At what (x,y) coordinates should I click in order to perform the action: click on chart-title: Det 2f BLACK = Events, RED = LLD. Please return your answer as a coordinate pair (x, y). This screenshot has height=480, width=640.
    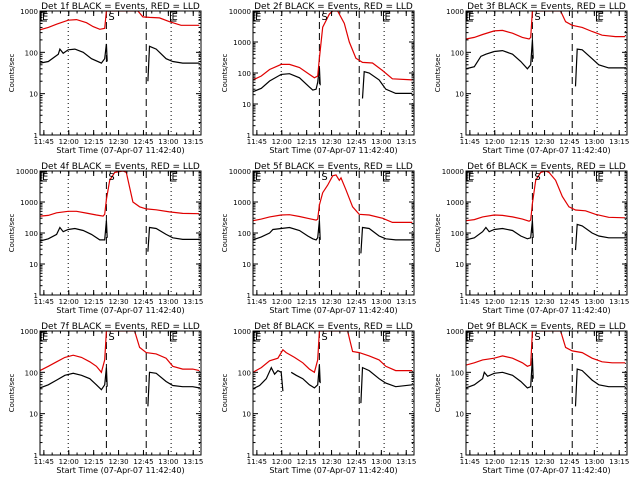
    Looking at the image, I should click on (333, 7).